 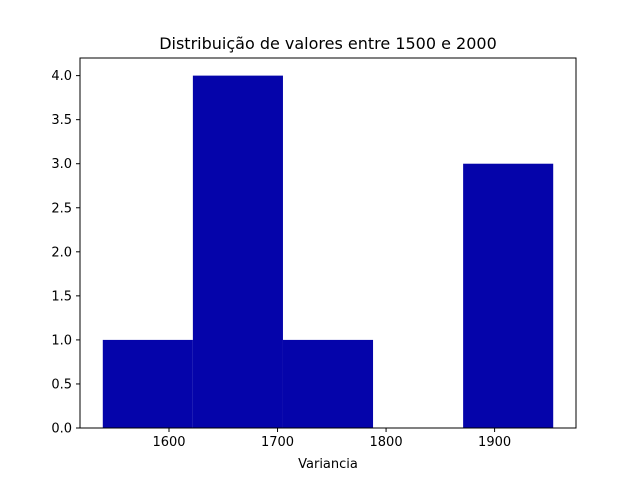 I want to click on y-tick-label: 1.0, so click(x=61, y=340).